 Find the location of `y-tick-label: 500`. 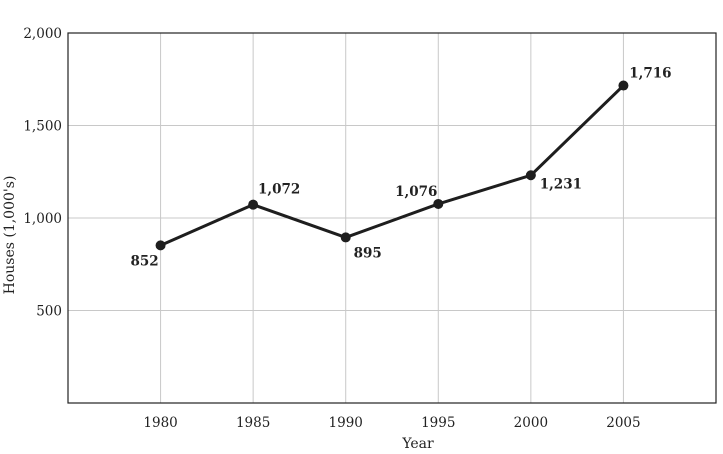

y-tick-label: 500 is located at coordinates (49, 312).